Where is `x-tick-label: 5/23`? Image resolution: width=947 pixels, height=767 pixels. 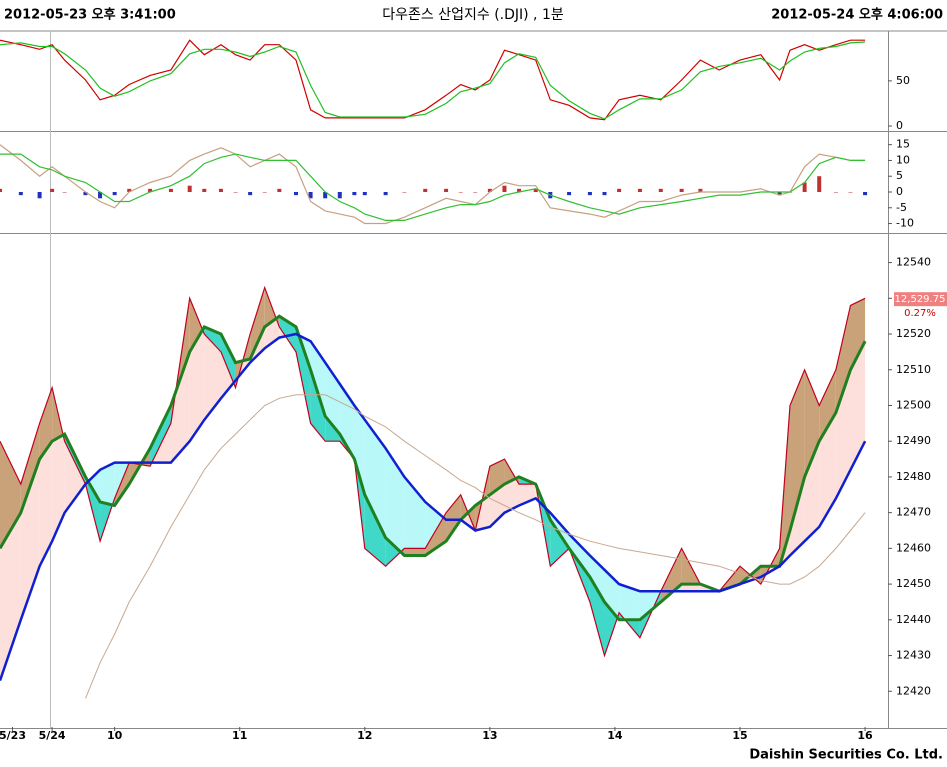
x-tick-label: 5/23 is located at coordinates (13, 735).